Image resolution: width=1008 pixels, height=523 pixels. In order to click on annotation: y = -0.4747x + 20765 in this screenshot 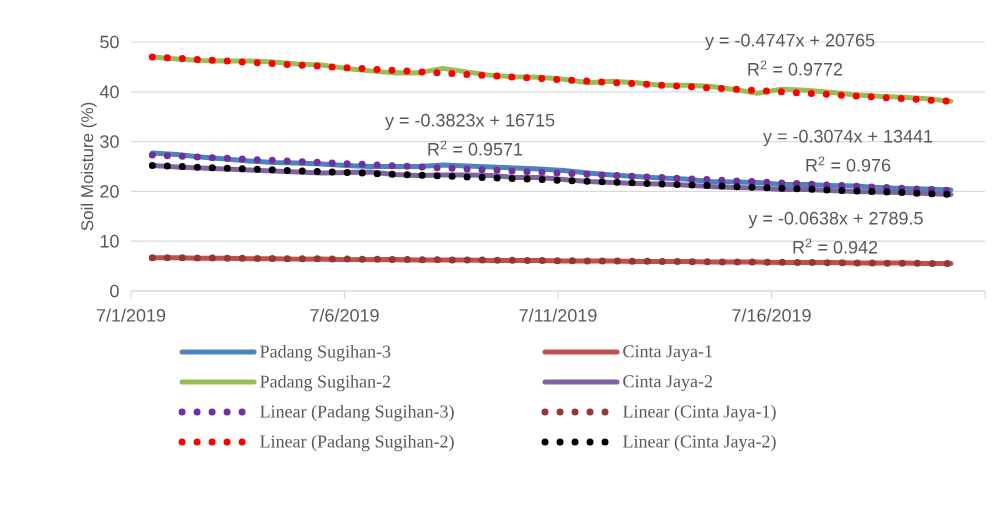, I will do `click(790, 42)`.